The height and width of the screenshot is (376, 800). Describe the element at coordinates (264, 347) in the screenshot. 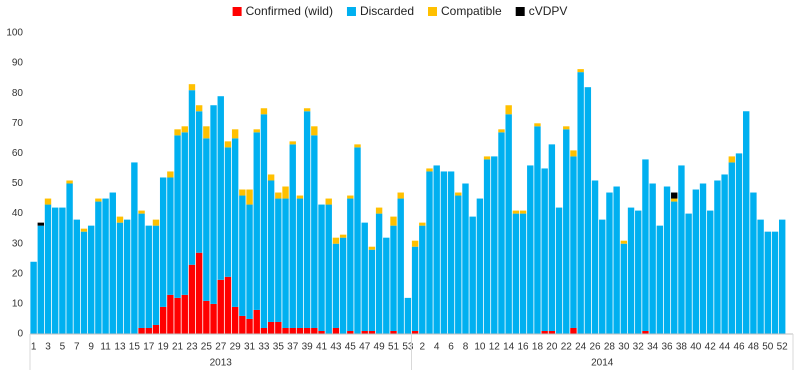

I see `x-tick-label: 33` at that location.